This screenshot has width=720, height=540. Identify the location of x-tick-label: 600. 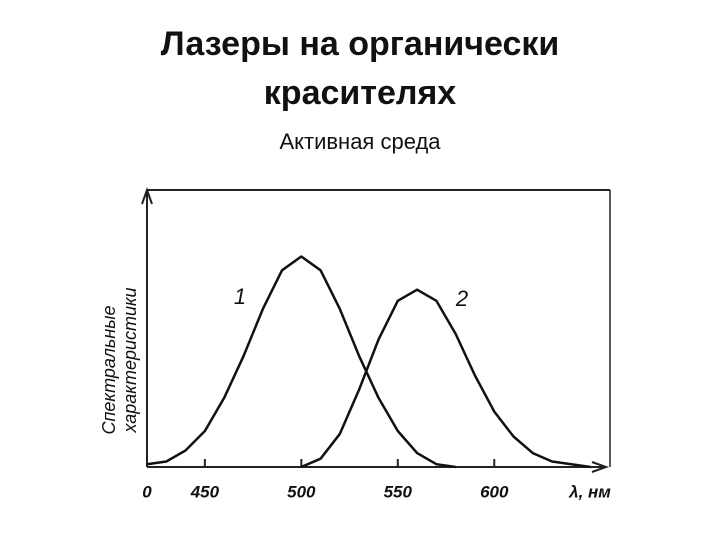
(494, 491).